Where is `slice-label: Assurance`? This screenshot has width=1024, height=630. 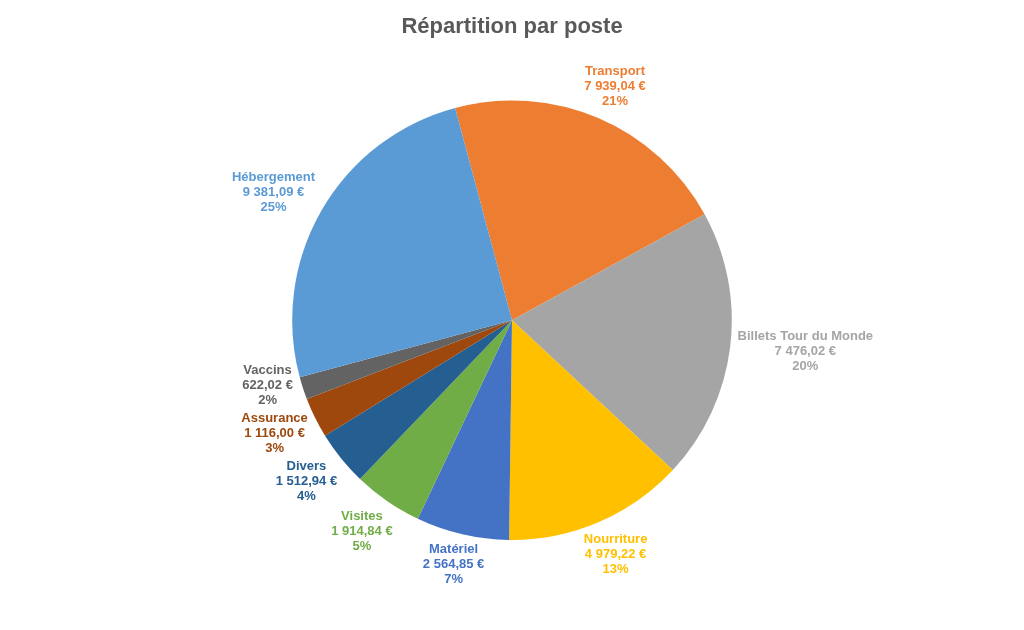 slice-label: Assurance is located at coordinates (274, 417).